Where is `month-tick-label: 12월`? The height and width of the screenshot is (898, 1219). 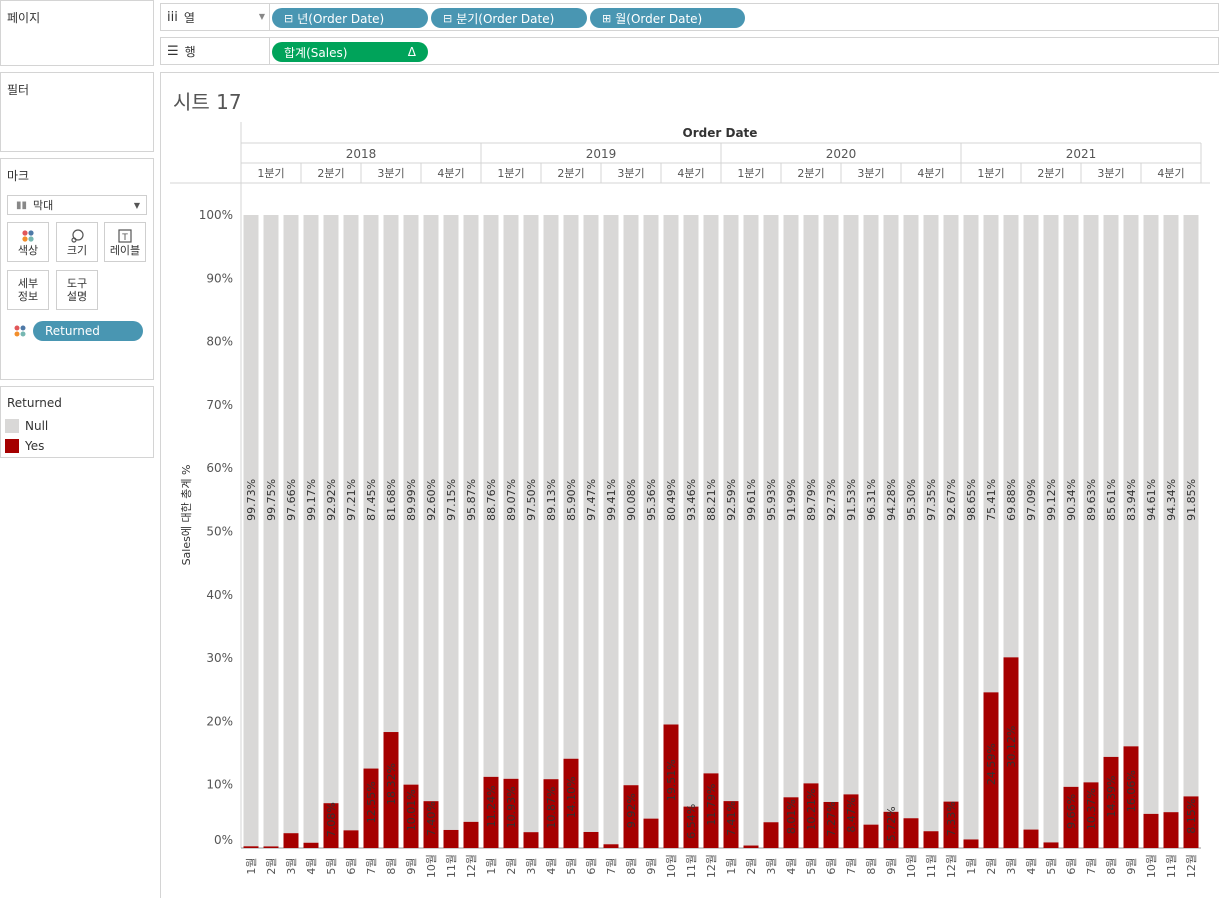
month-tick-label: 12월 is located at coordinates (951, 866).